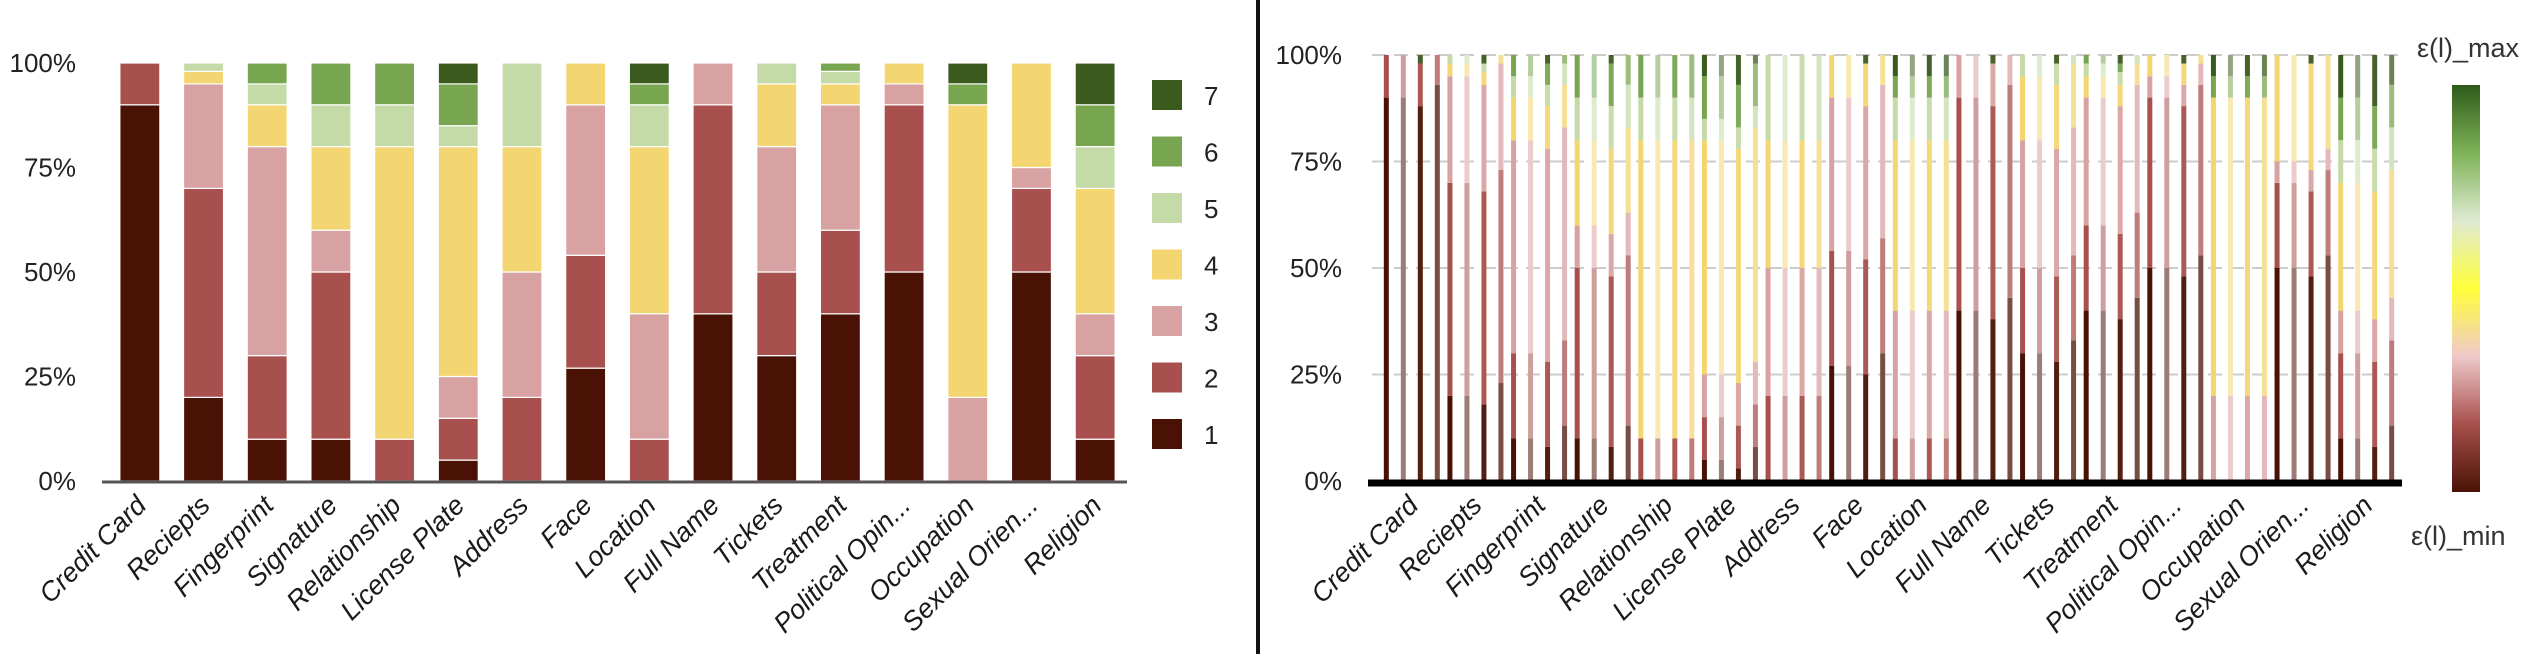 Image resolution: width=2544 pixels, height=654 pixels. Describe the element at coordinates (2468, 48) in the screenshot. I see `colorbar-max-label: ε(l)_max` at that location.